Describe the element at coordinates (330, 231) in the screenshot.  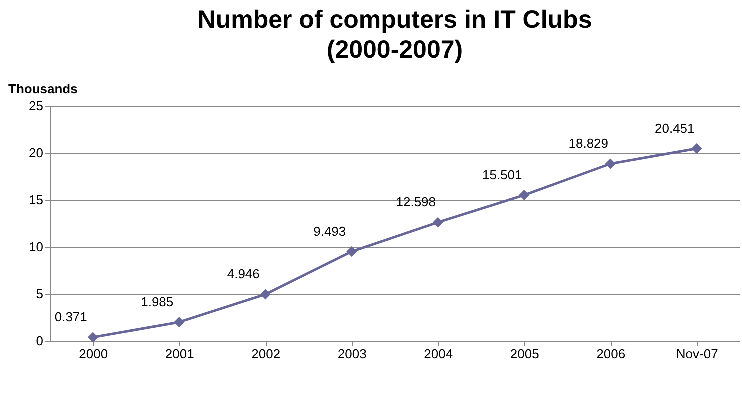
I see `data-label: 9.493` at that location.